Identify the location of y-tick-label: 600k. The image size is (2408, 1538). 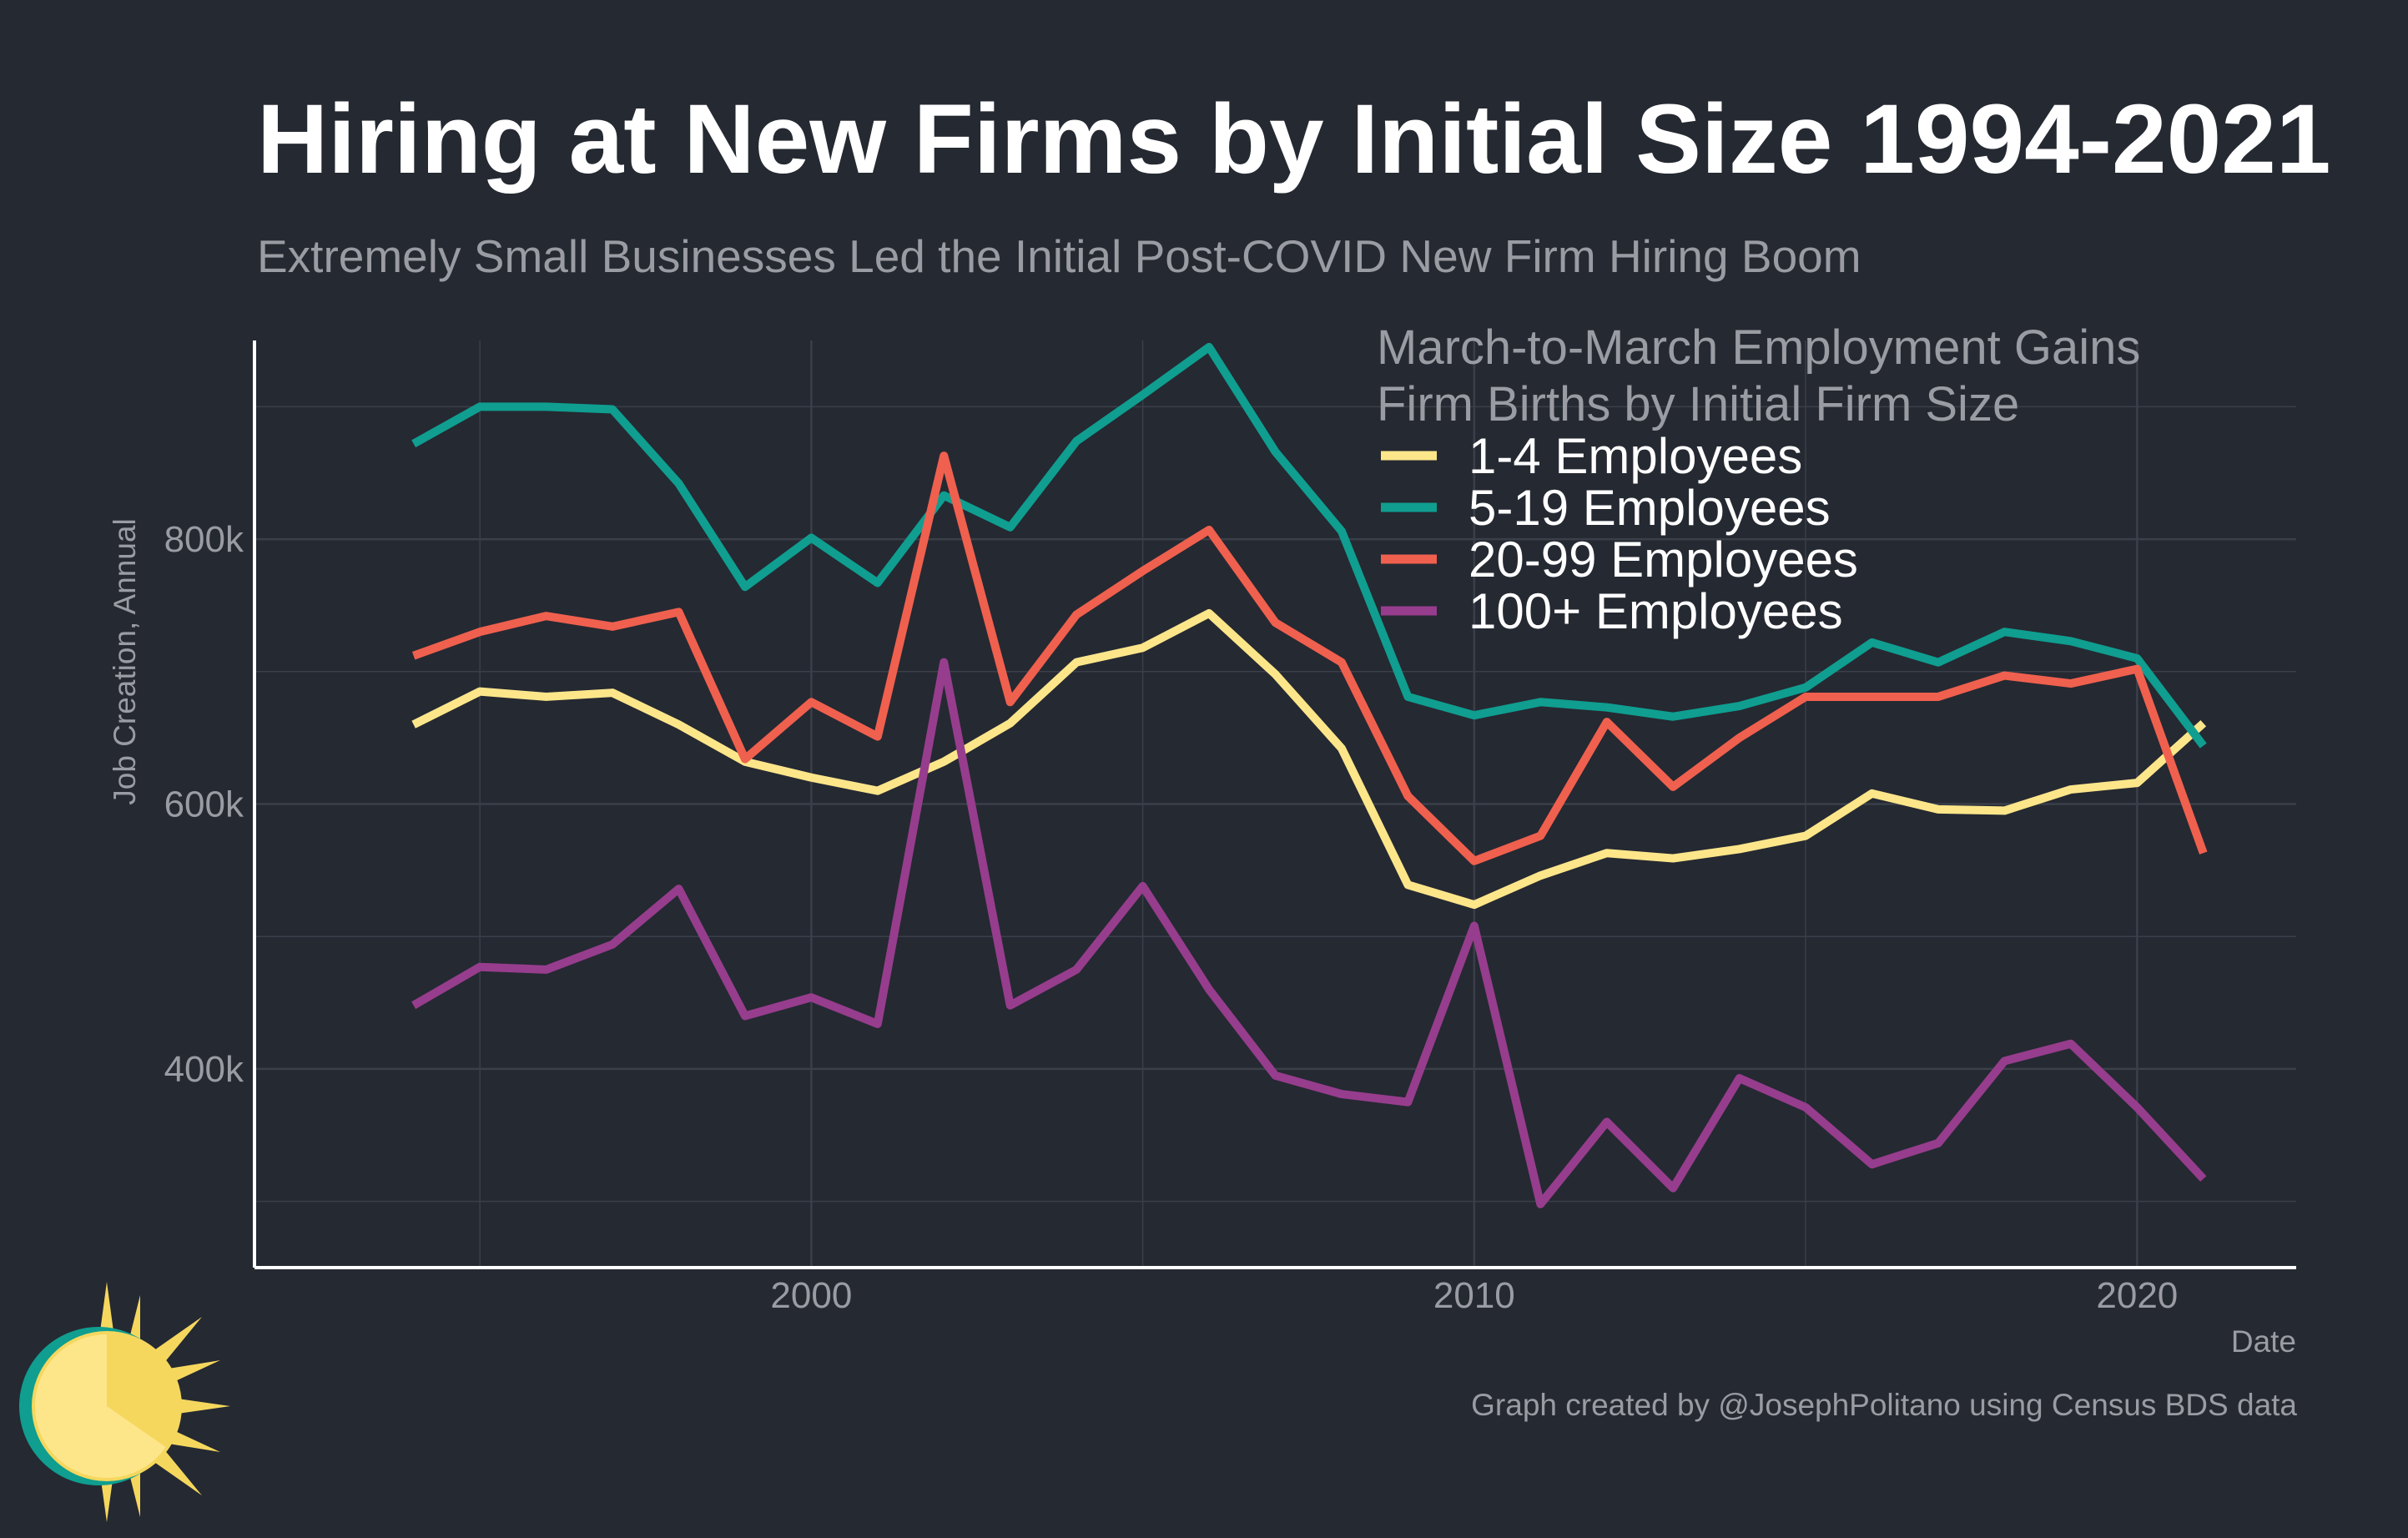
(204, 804).